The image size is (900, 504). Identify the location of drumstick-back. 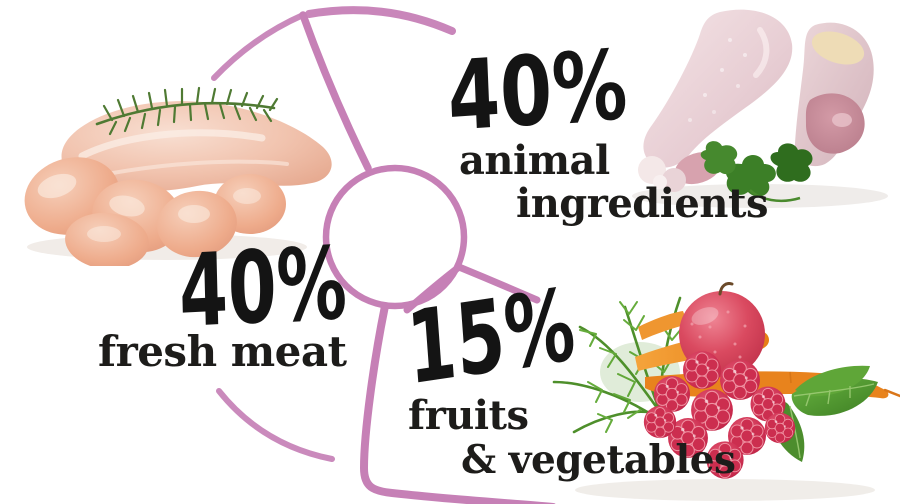
(834, 94).